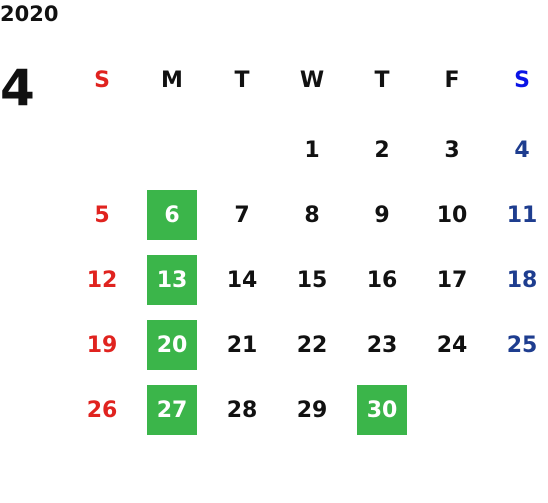  I want to click on day: 21, so click(242, 345).